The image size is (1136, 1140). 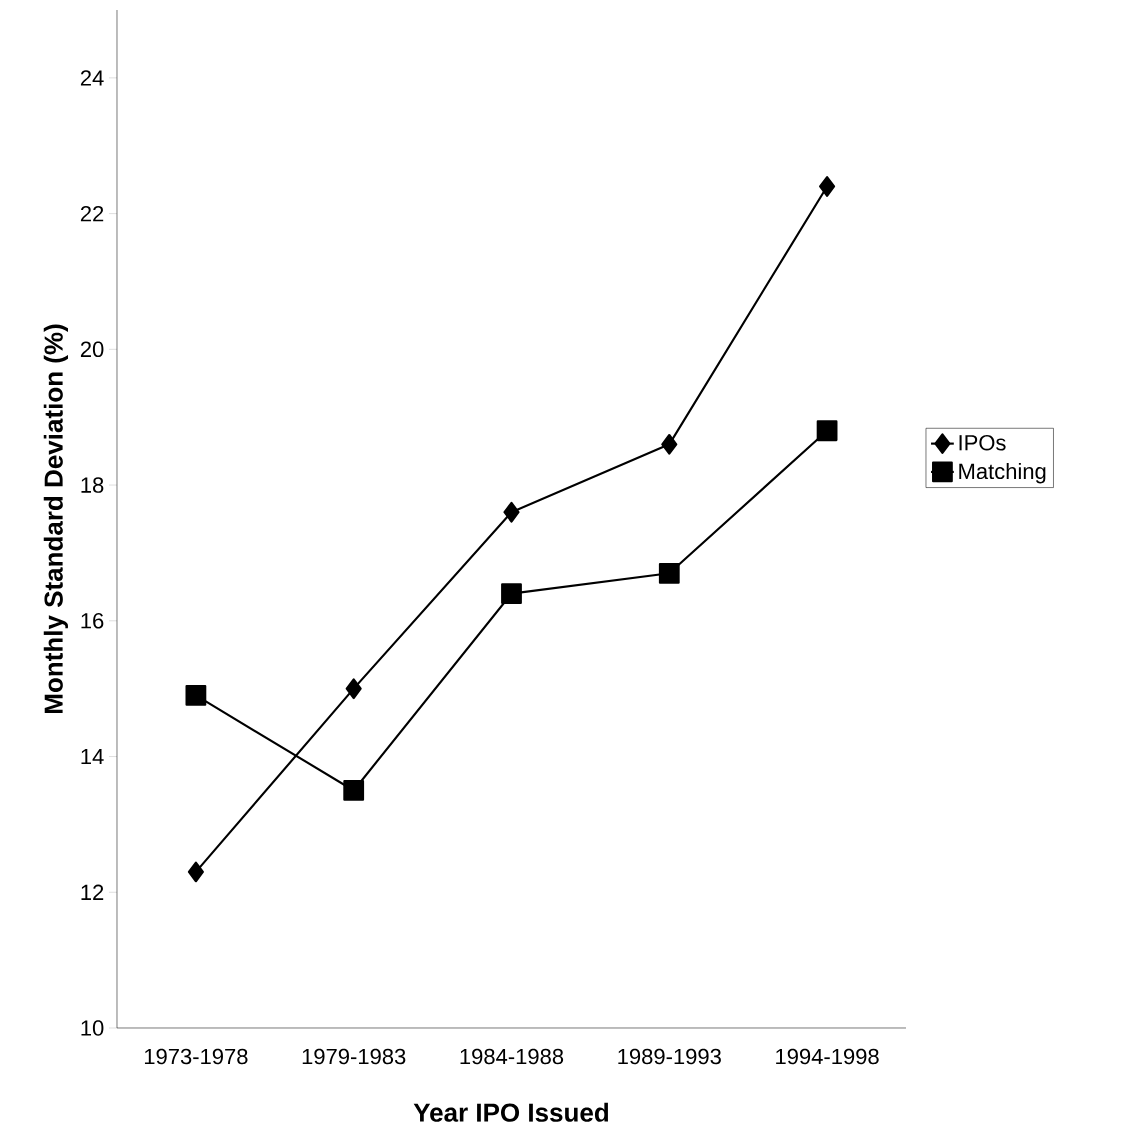 What do you see at coordinates (92, 1028) in the screenshot?
I see `y-tick-label: 10` at bounding box center [92, 1028].